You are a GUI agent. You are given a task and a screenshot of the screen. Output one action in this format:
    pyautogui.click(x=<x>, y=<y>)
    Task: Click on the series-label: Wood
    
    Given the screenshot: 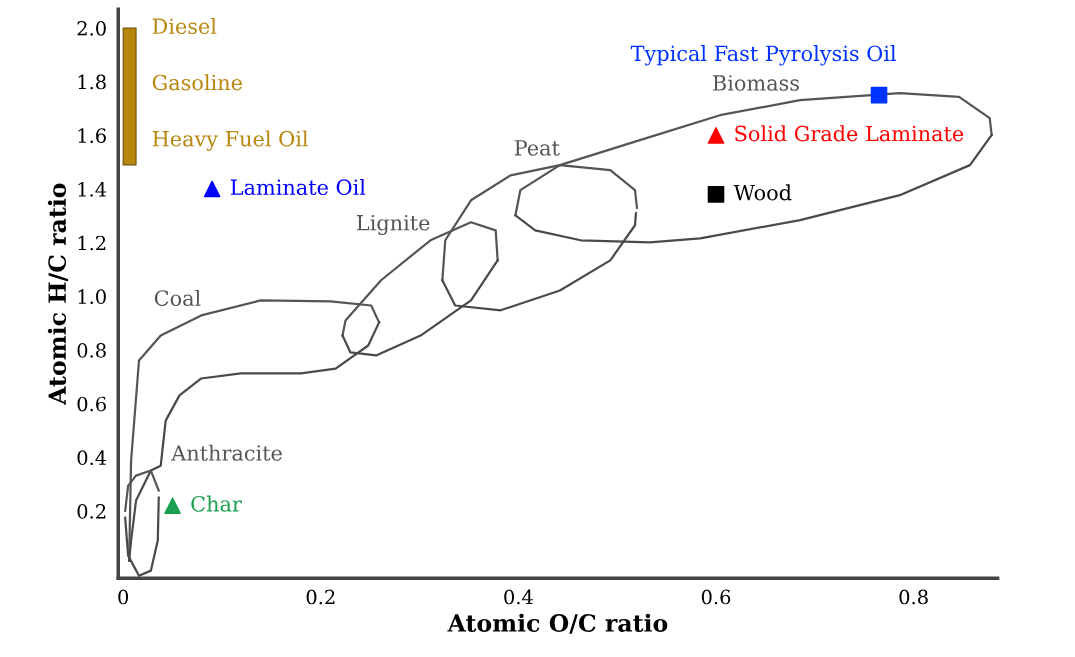 What is the action you would take?
    pyautogui.click(x=762, y=192)
    